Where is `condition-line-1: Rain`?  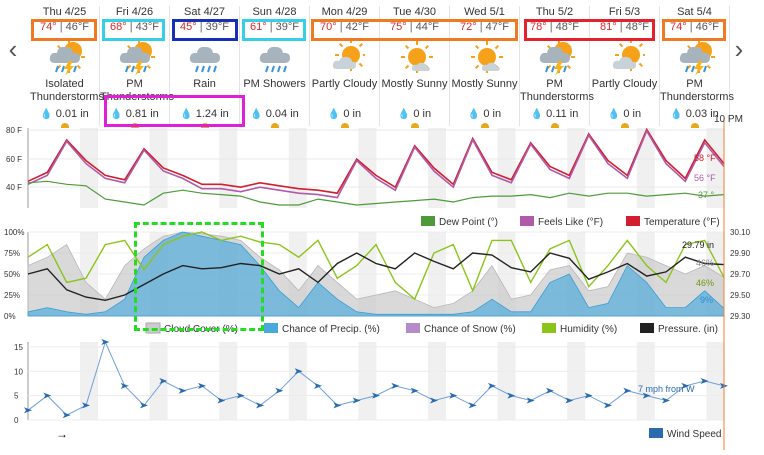
condition-line-1: Rain is located at coordinates (204, 84).